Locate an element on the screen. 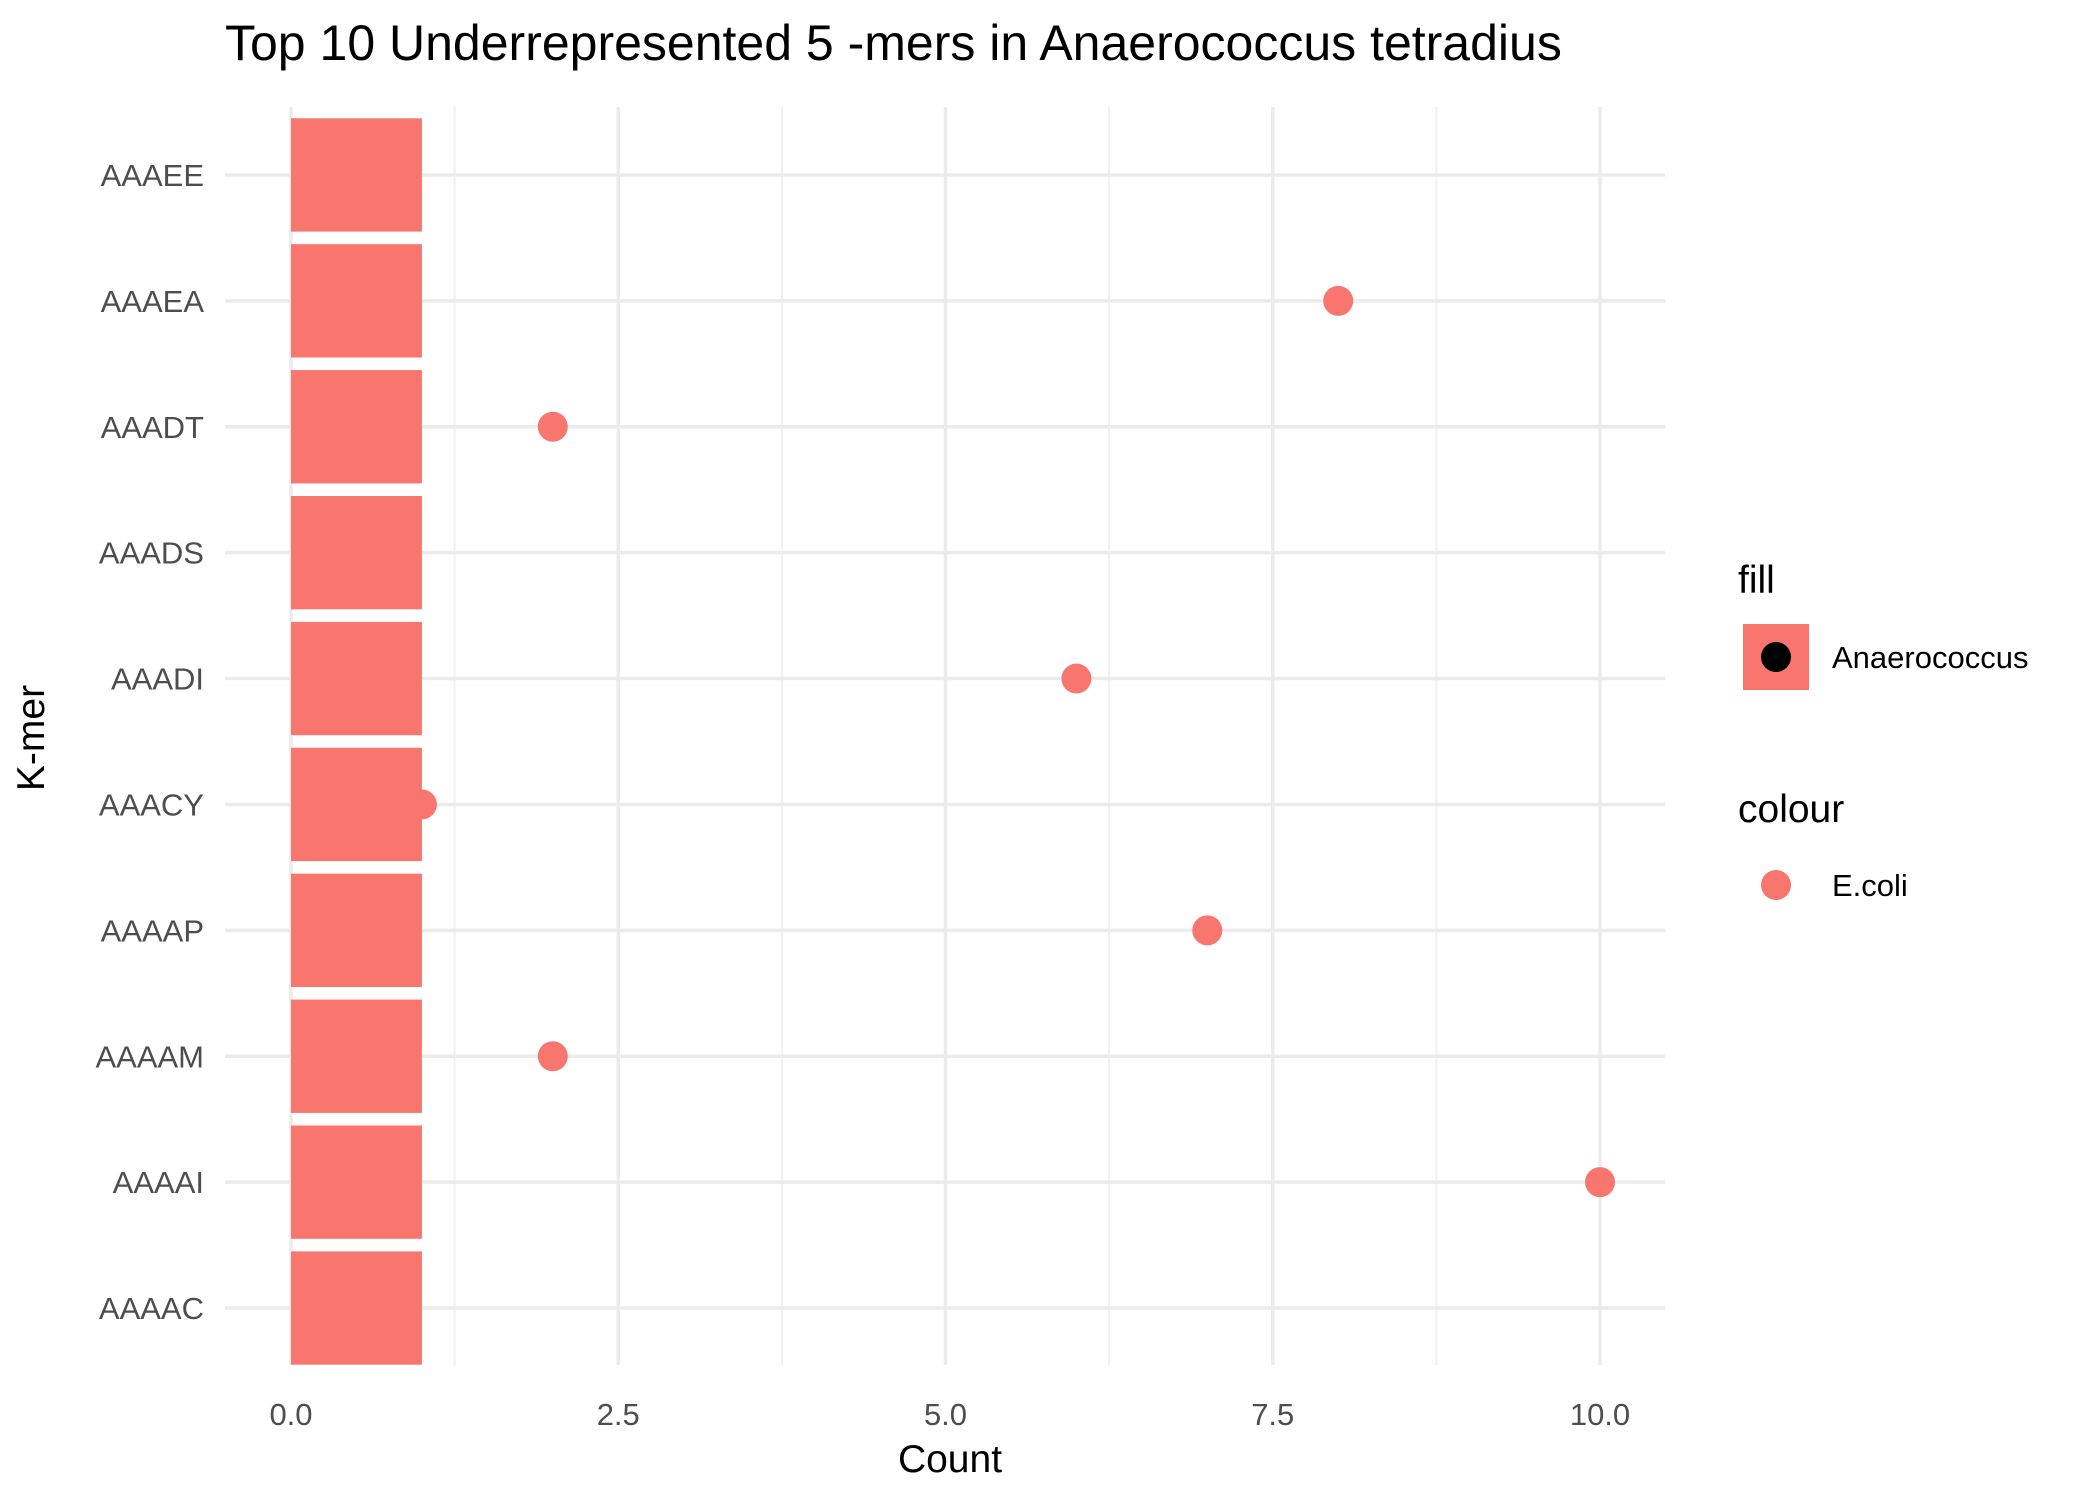 The height and width of the screenshot is (1500, 2100). bar-layer is located at coordinates (356, 741).